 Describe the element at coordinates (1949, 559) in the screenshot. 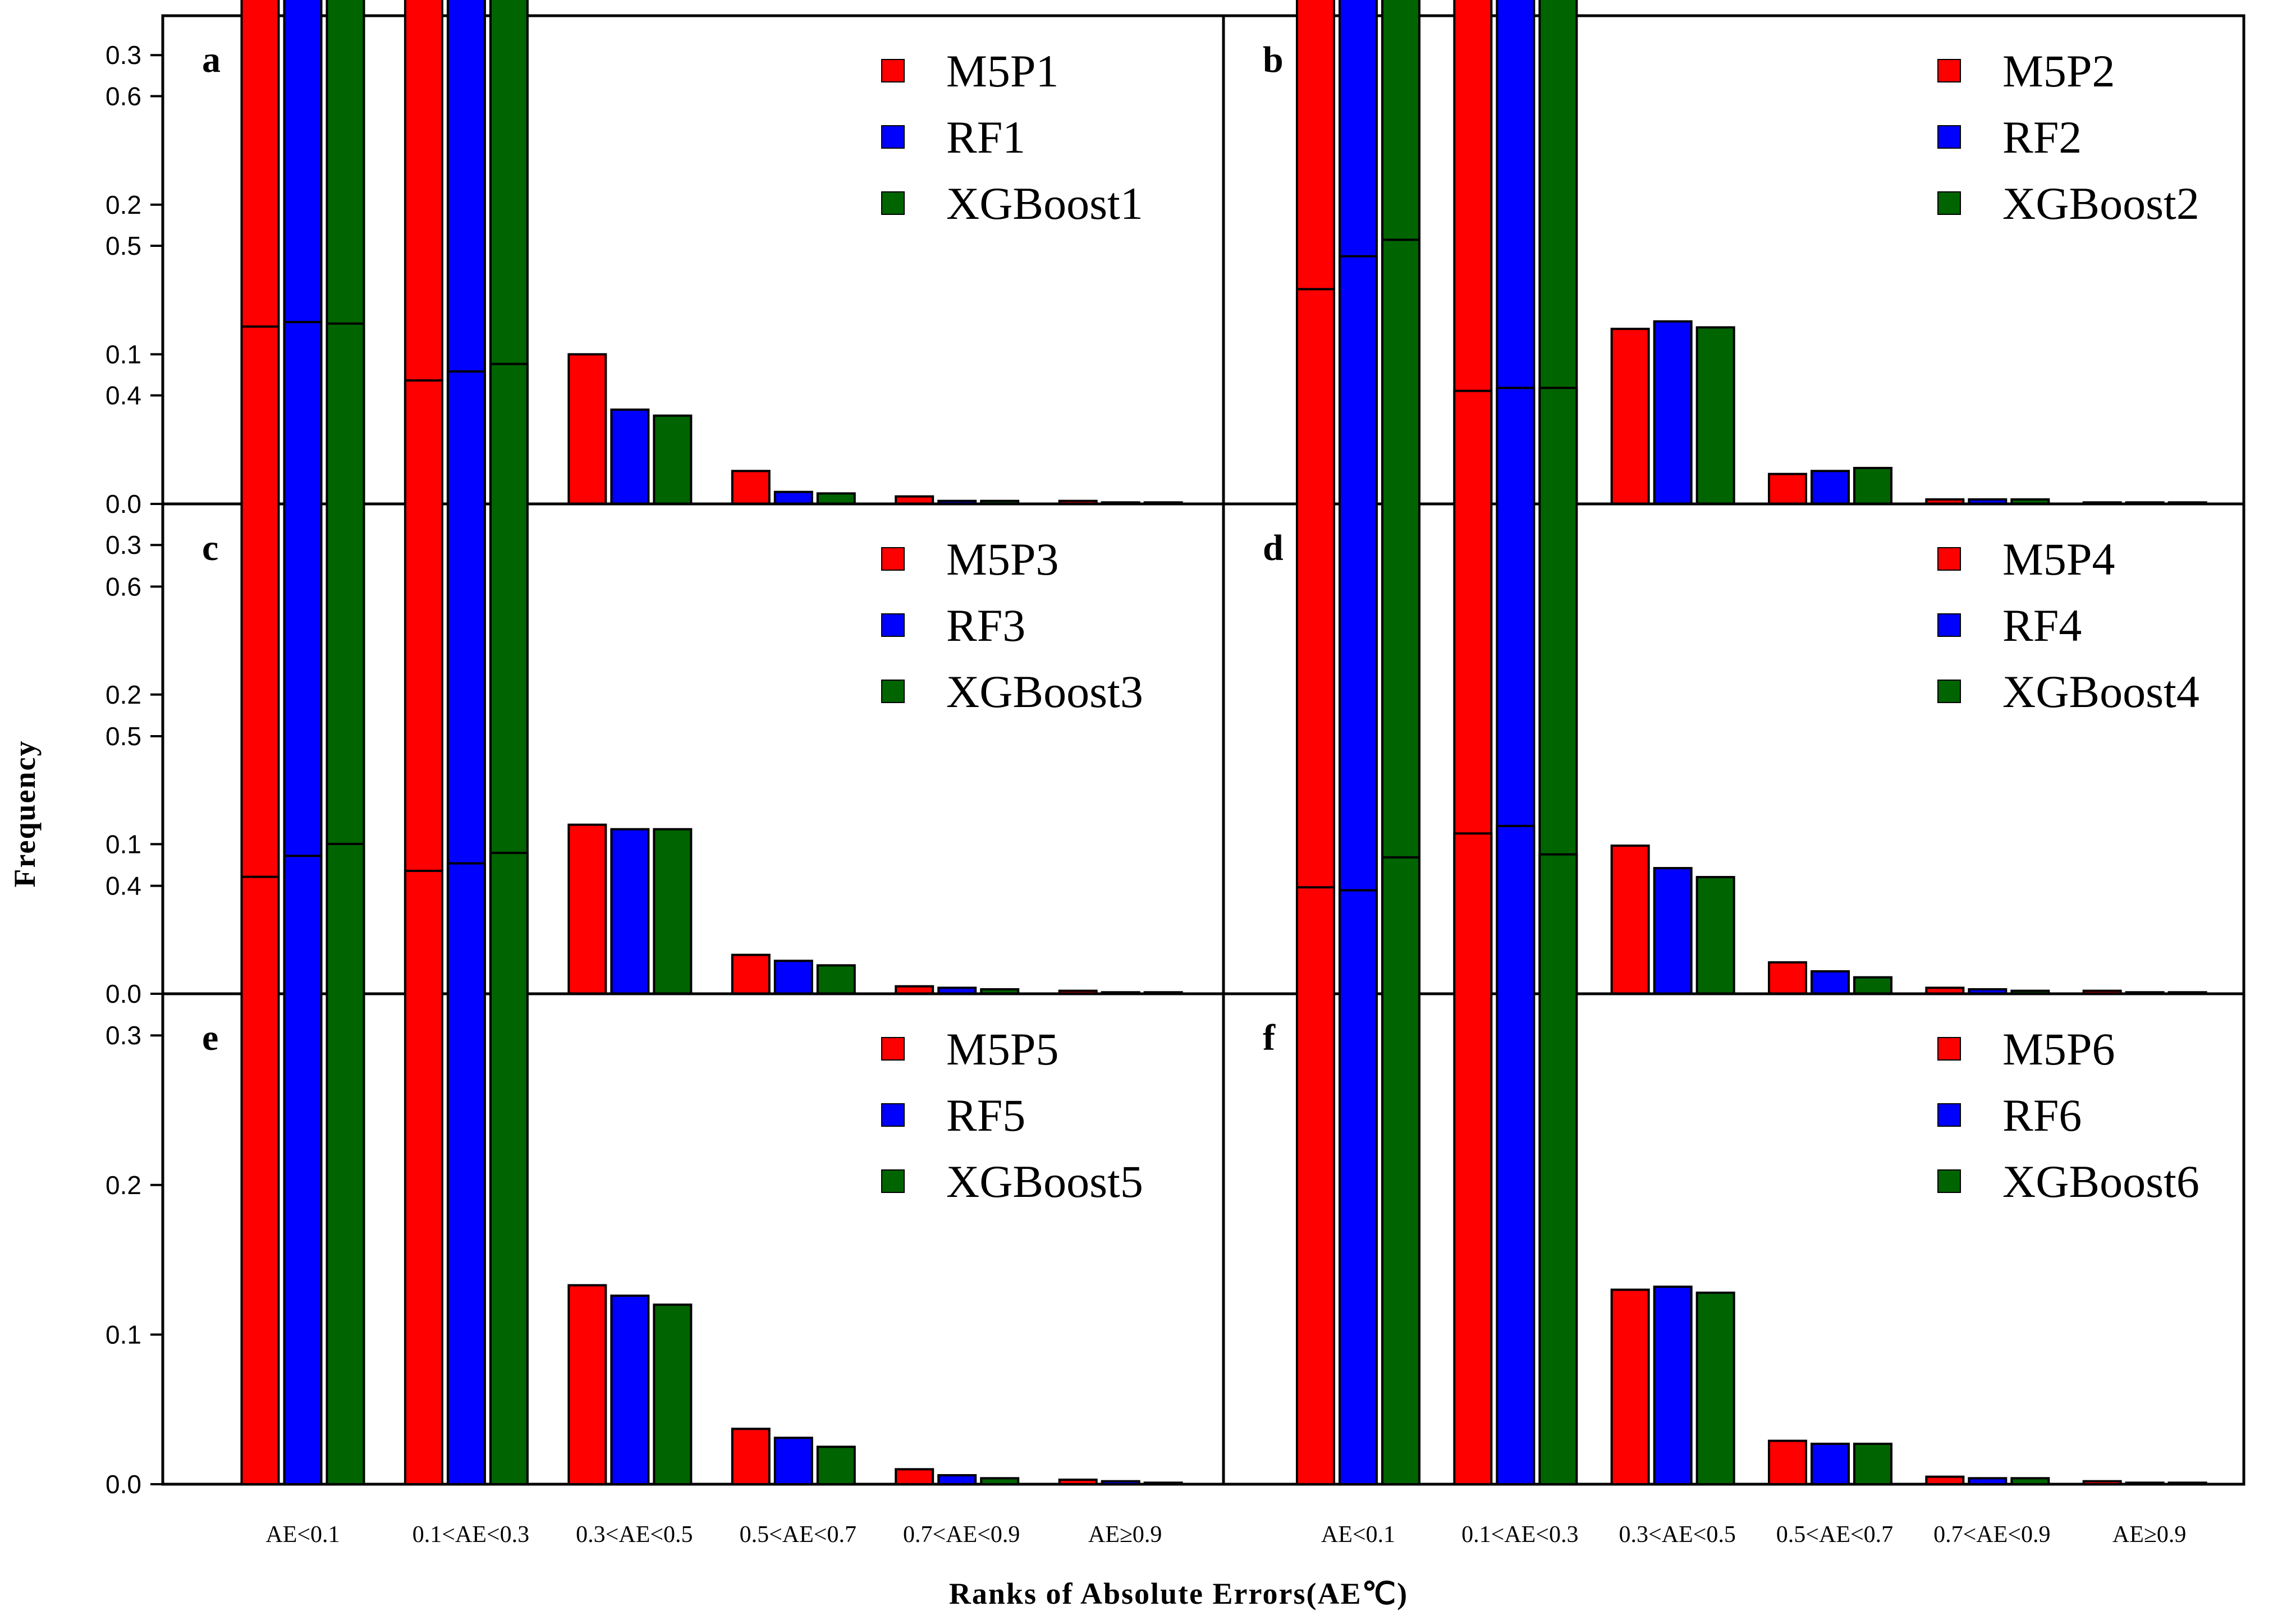

I see `legend-swatch-M5P4` at that location.